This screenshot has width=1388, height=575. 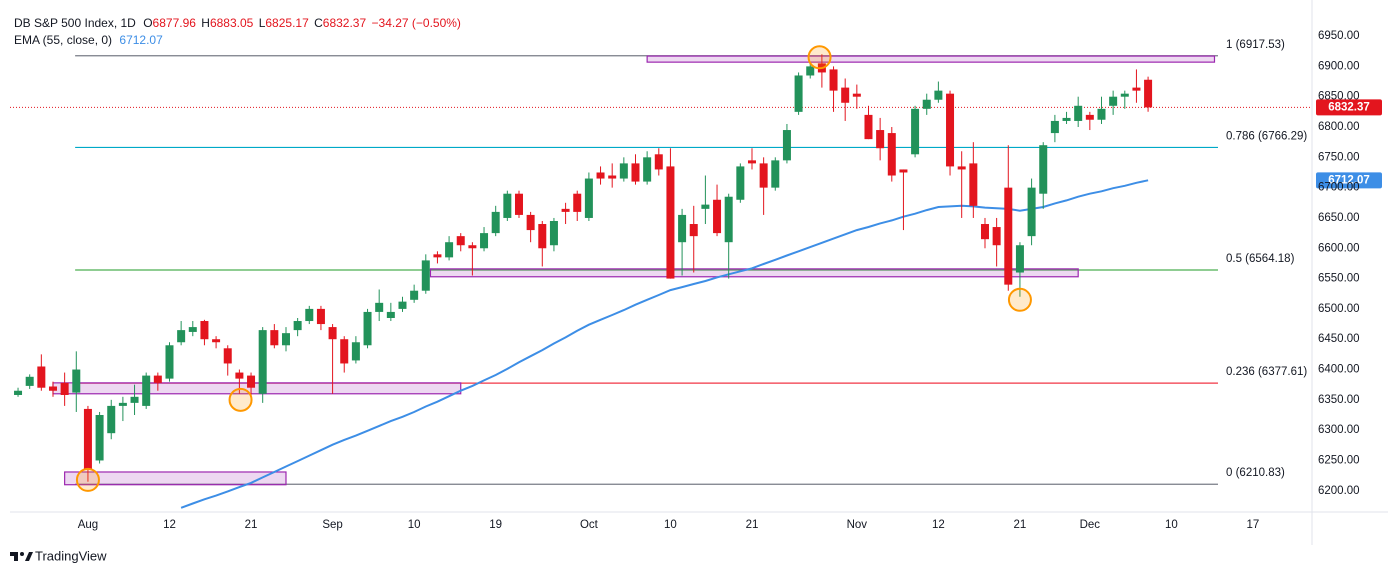 I want to click on open-value: 6877.96, so click(x=175, y=23).